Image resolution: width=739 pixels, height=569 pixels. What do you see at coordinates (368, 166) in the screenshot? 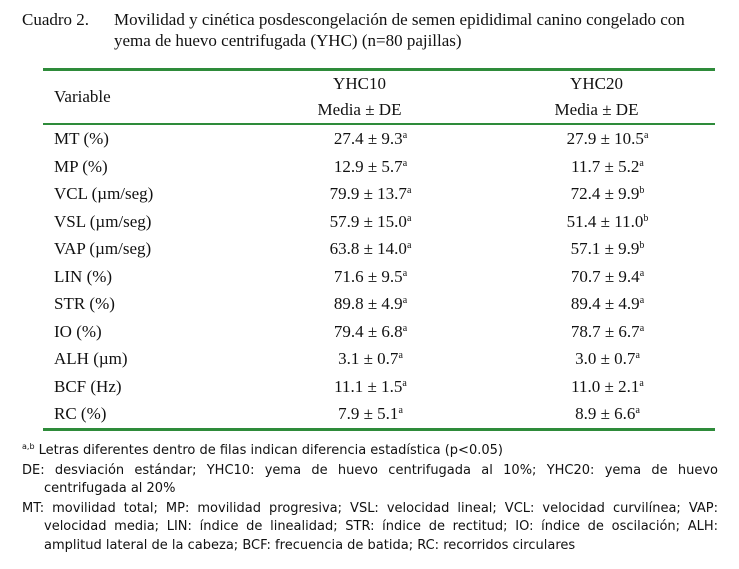
I see `cell-value: 12.9 ± 5.7` at bounding box center [368, 166].